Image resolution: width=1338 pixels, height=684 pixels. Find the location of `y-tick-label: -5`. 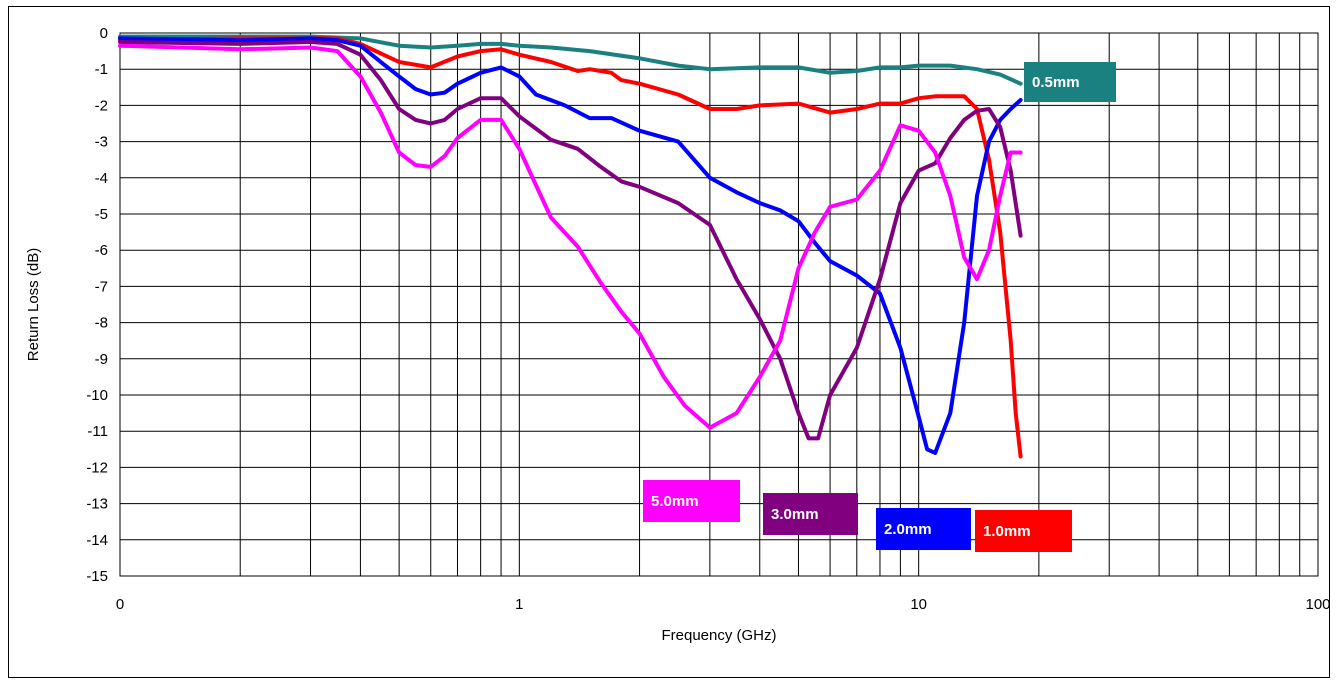

y-tick-label: -5 is located at coordinates (101, 214).